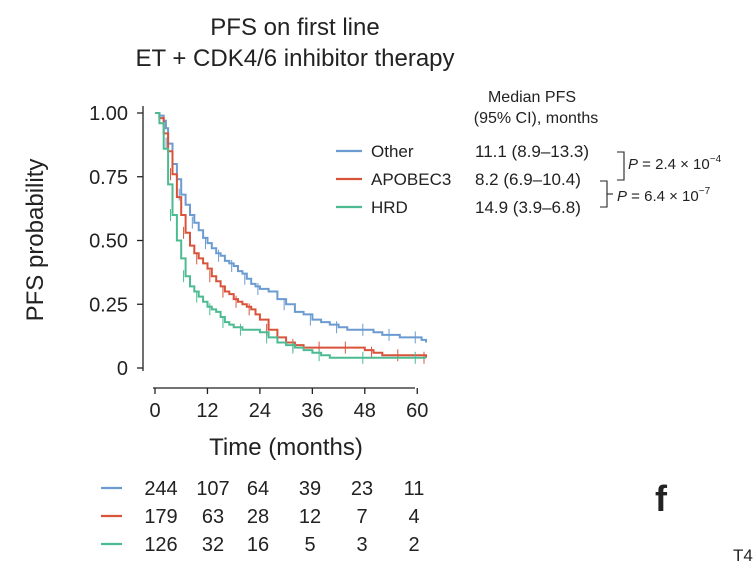  I want to click on y-tick-label: 1.00, so click(108, 114).